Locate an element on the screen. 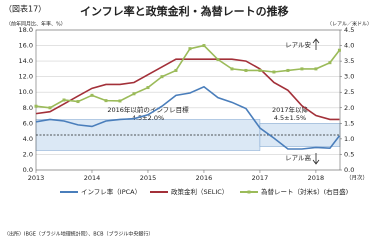 This screenshot has height=243, width=376. x-tick-label: 2015 is located at coordinates (148, 178).